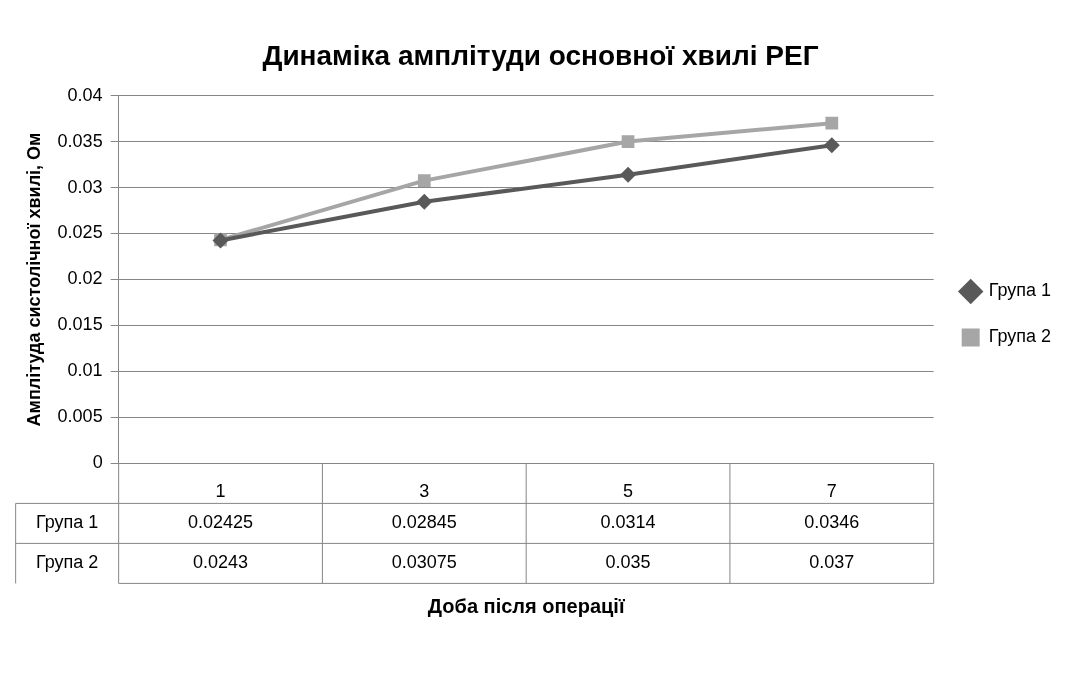 This screenshot has width=1071, height=679. What do you see at coordinates (33, 279) in the screenshot?
I see `y-axis-title: Амплітуда систолічної хвилі, Ом` at bounding box center [33, 279].